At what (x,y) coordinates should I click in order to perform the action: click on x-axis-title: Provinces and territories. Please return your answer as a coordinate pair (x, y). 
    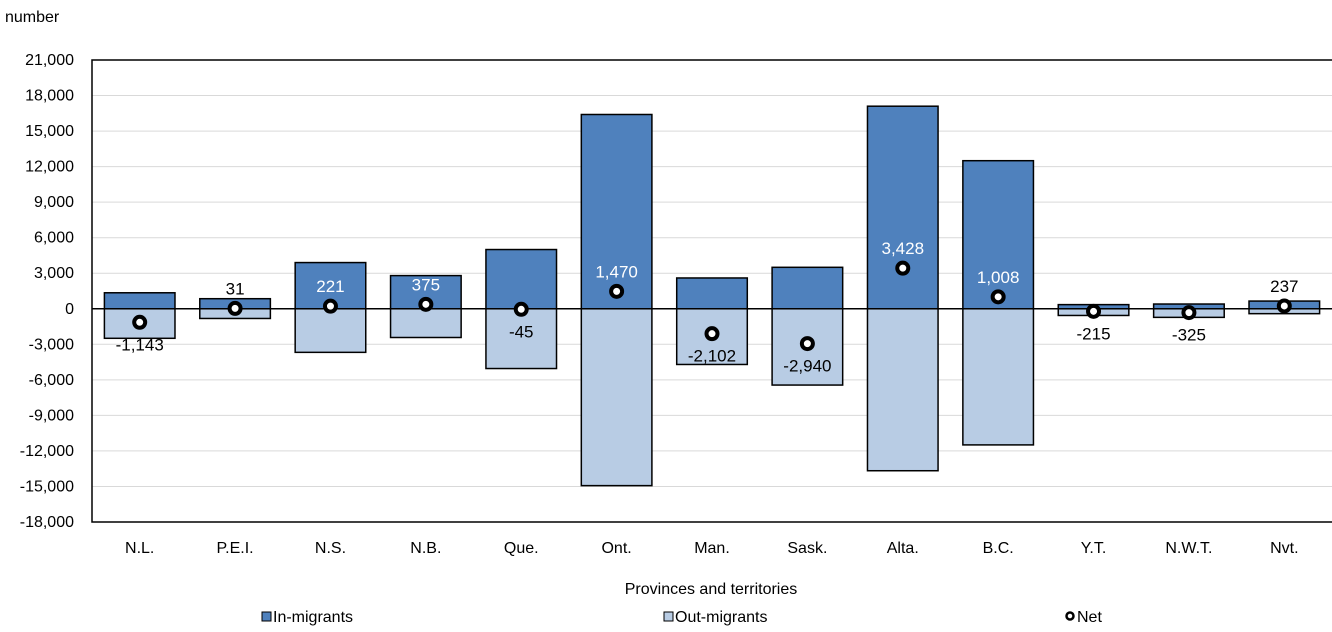
    Looking at the image, I should click on (711, 589).